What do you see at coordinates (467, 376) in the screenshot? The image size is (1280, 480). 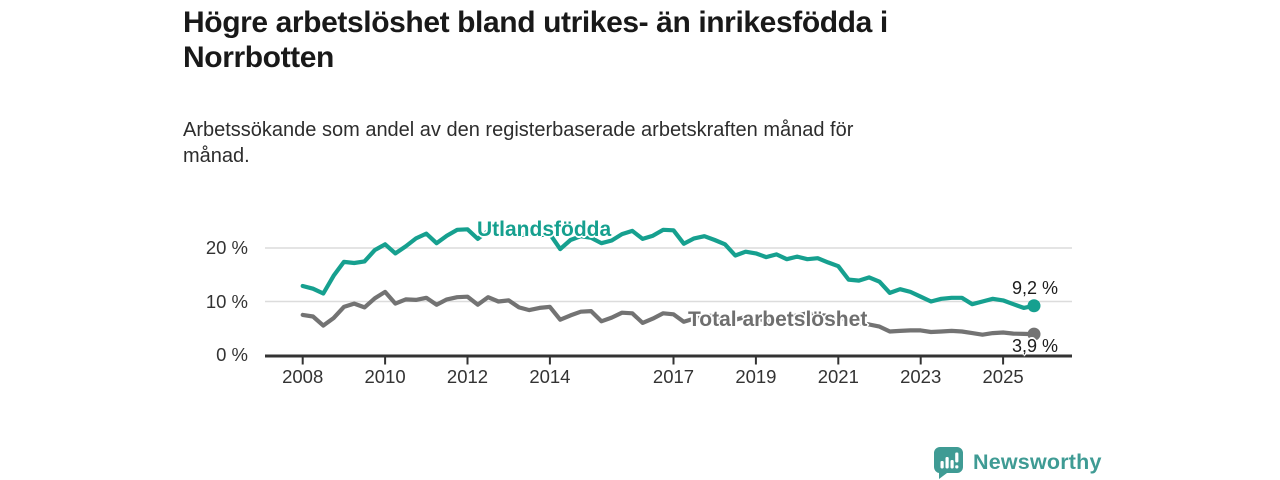 I see `x-axis-tick-label: 2012` at bounding box center [467, 376].